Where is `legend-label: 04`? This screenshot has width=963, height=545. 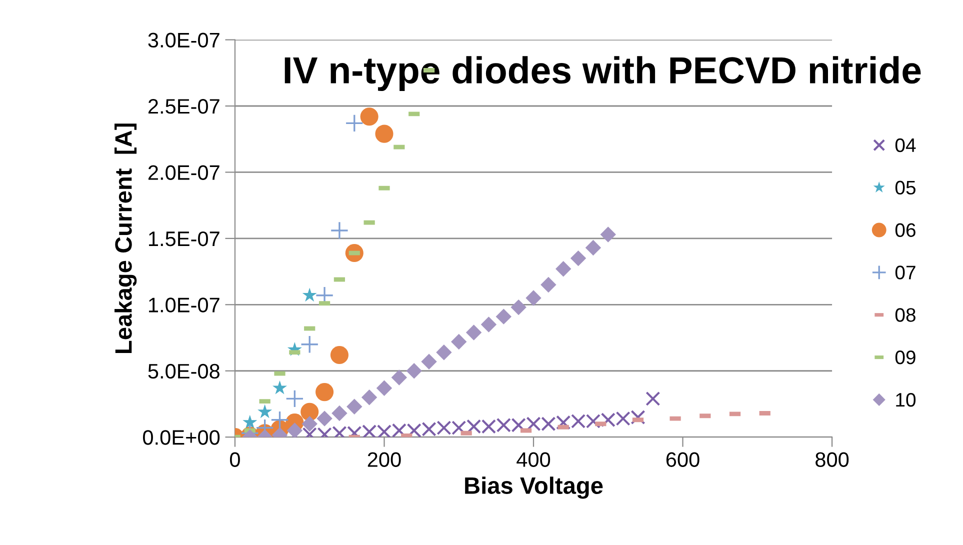
legend-label: 04 is located at coordinates (905, 145).